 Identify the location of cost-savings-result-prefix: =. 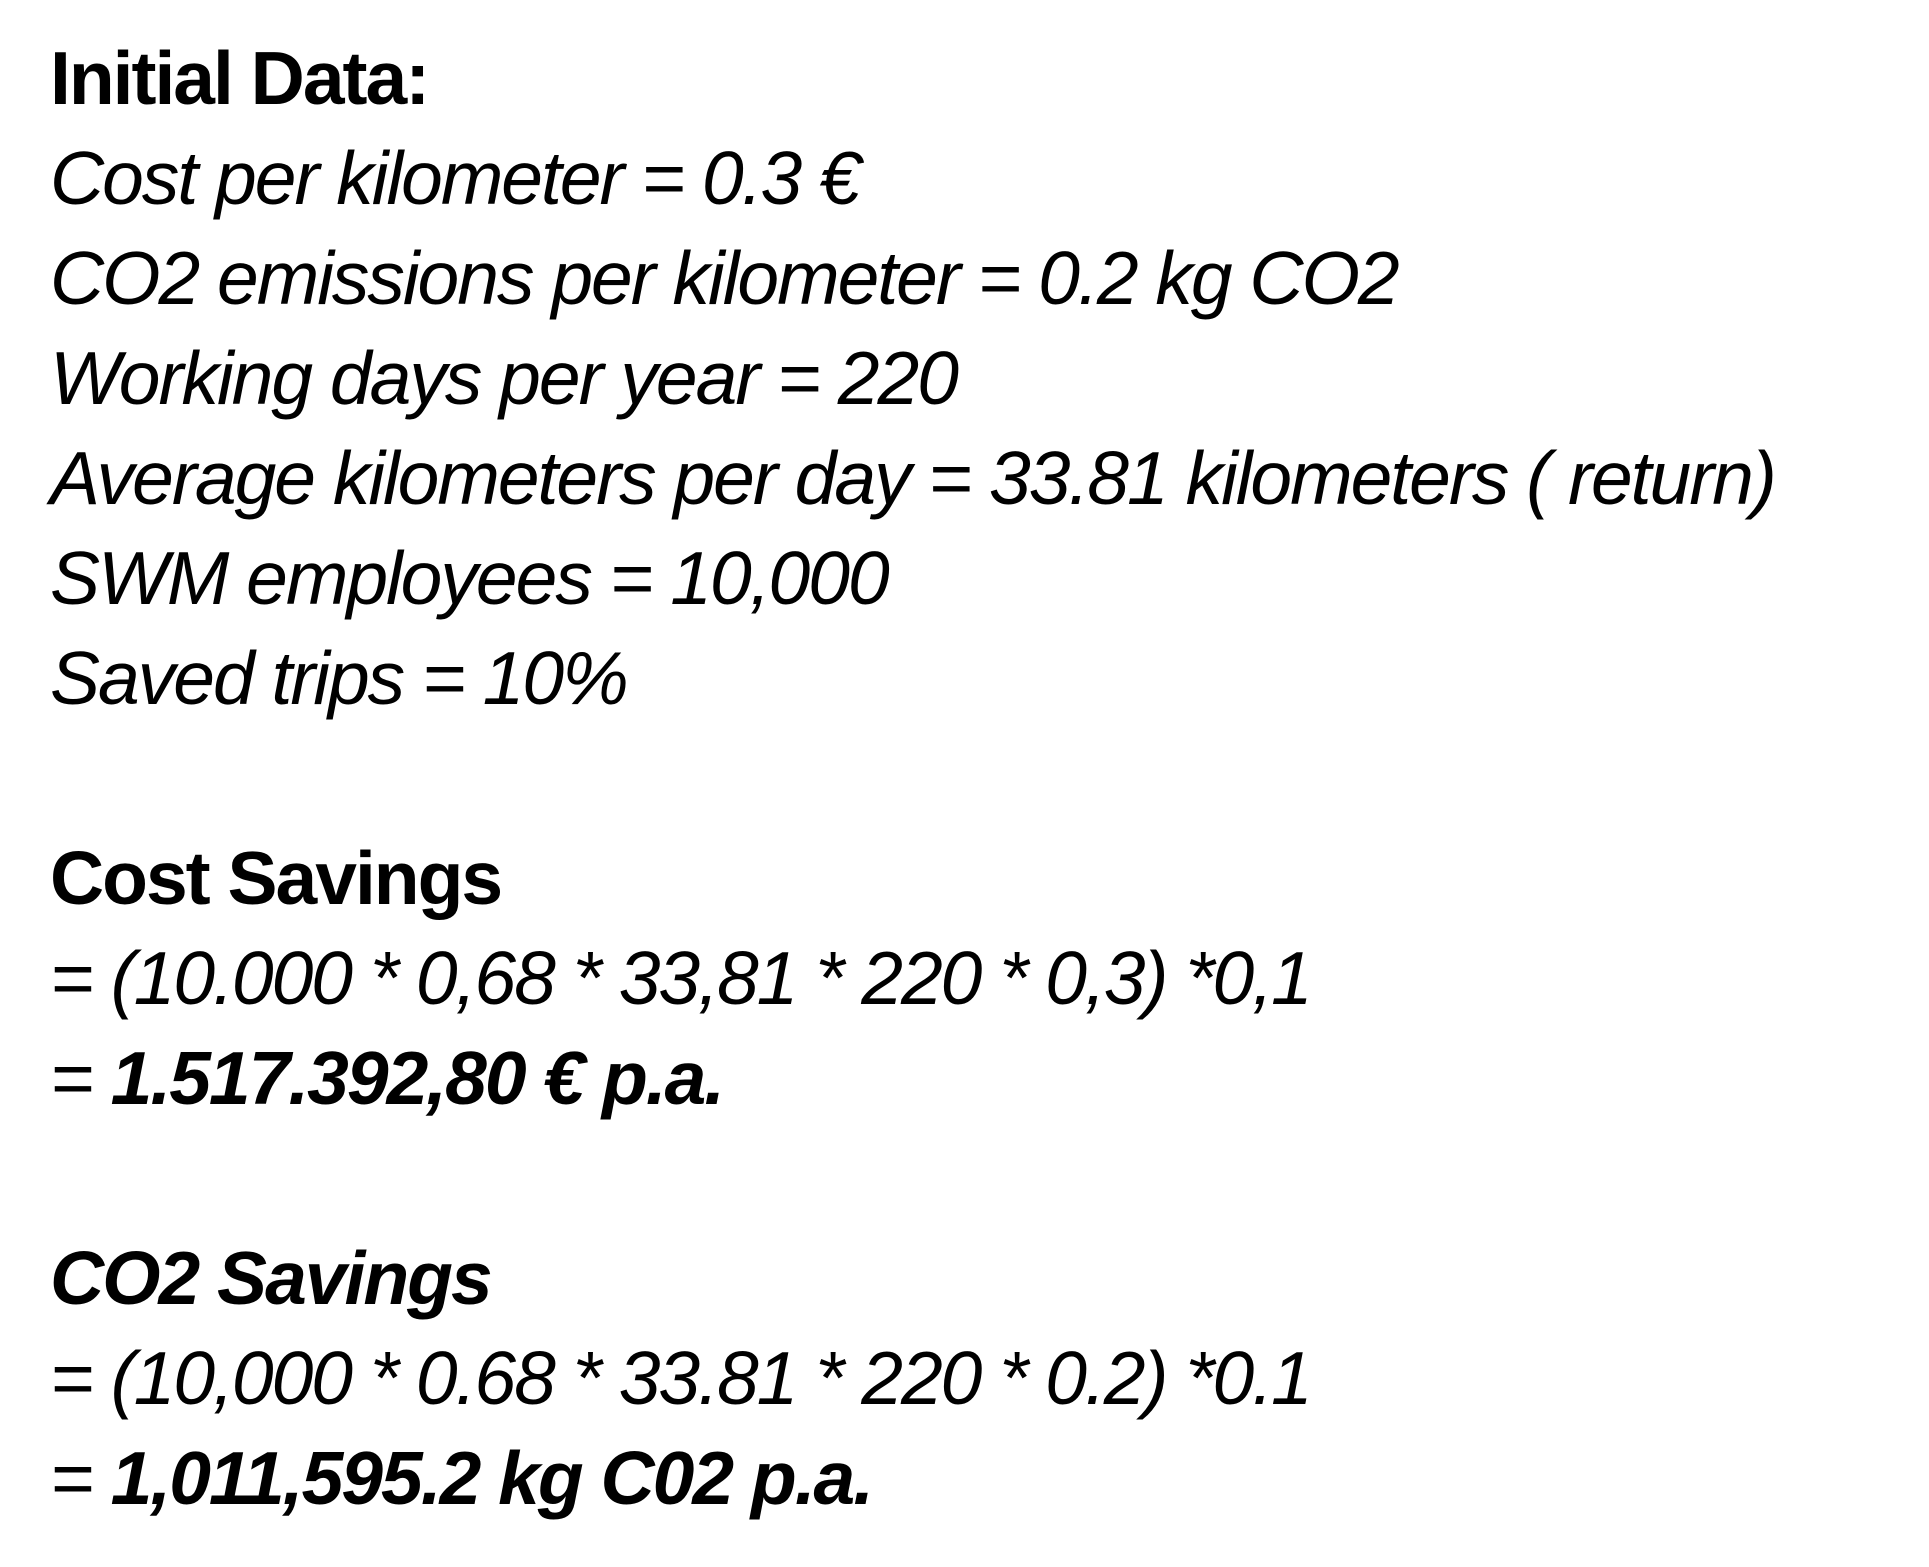
(80, 1078).